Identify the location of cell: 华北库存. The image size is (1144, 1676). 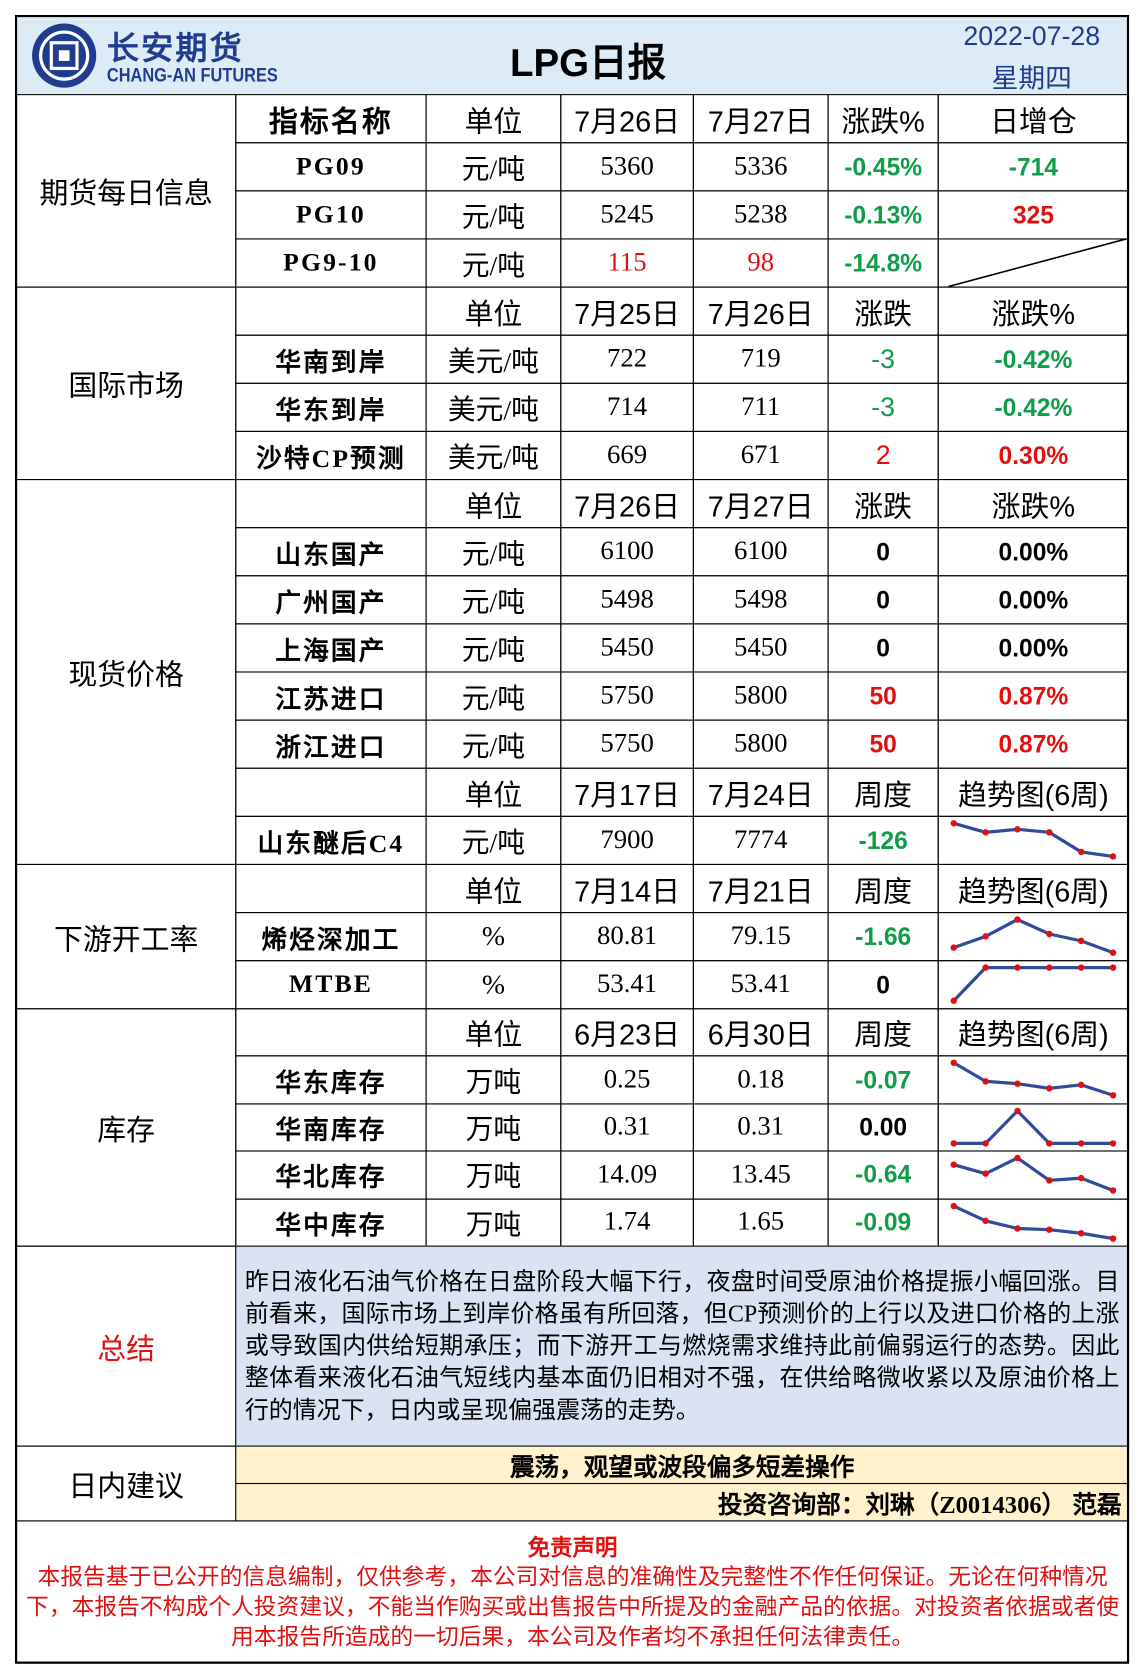
(331, 1175).